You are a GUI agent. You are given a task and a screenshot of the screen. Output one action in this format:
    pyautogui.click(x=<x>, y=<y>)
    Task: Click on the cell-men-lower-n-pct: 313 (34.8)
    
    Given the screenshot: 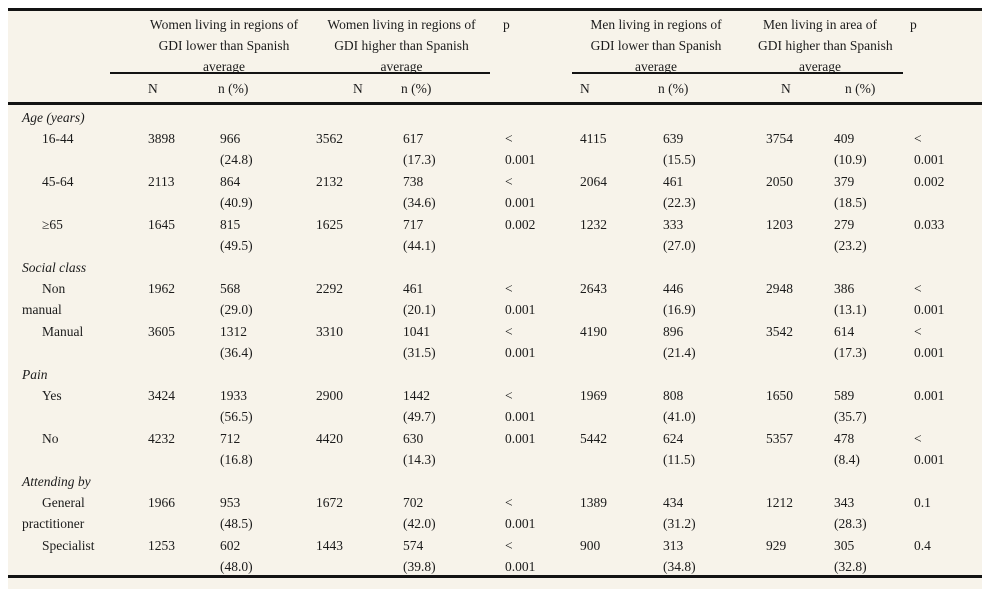 What is the action you would take?
    pyautogui.click(x=679, y=556)
    